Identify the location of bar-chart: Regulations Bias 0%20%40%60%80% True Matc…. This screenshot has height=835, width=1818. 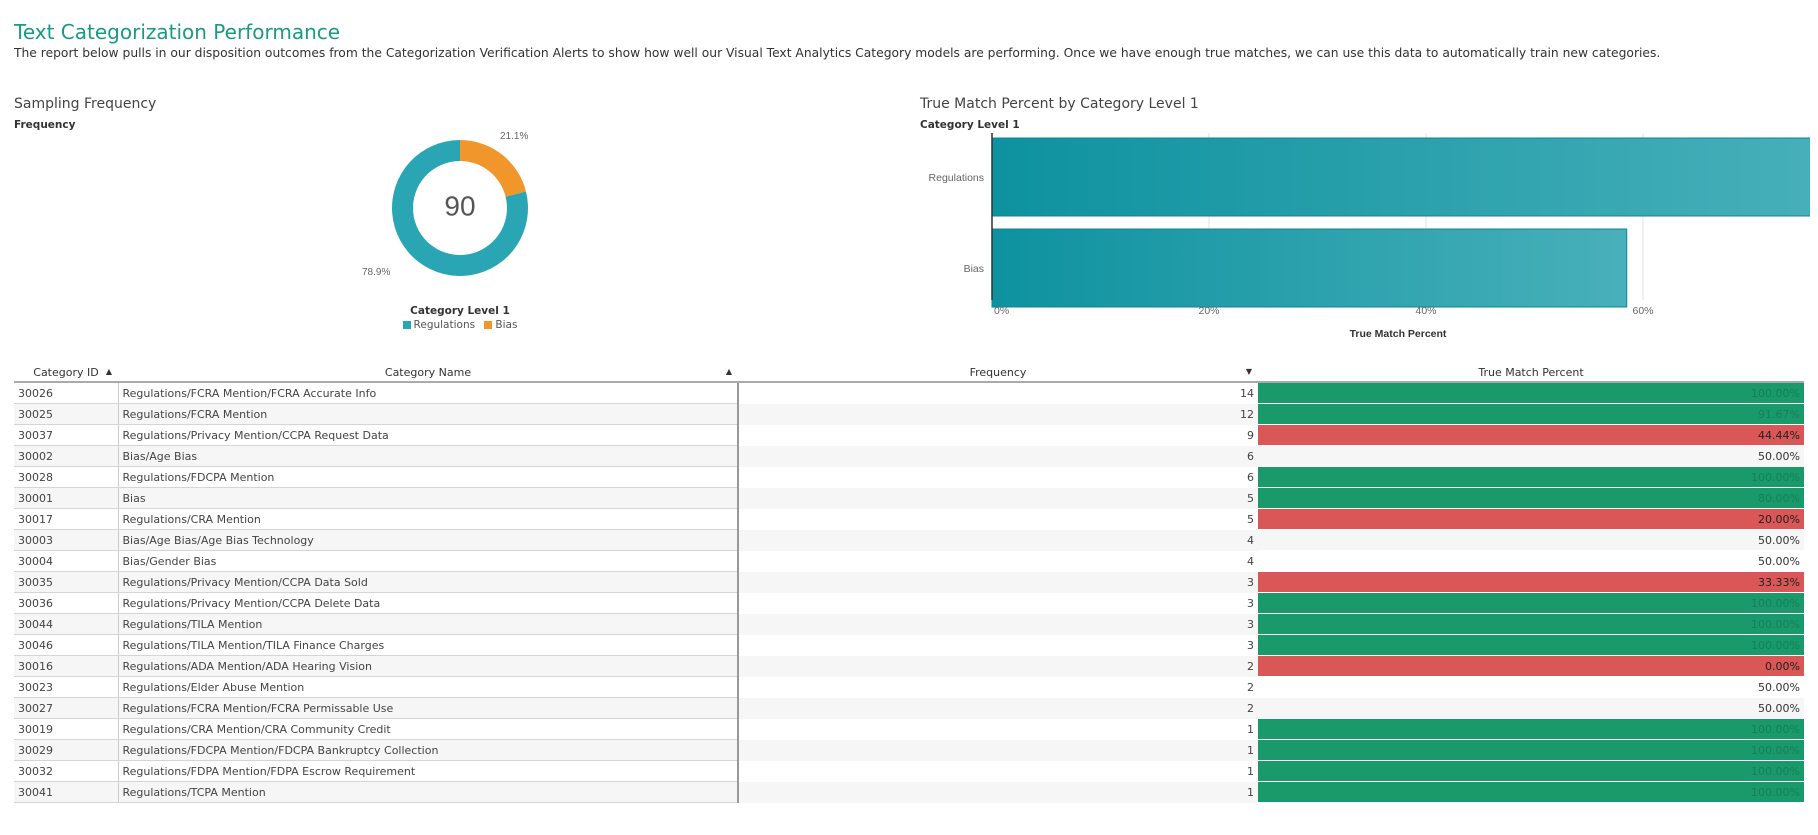
(1365, 235).